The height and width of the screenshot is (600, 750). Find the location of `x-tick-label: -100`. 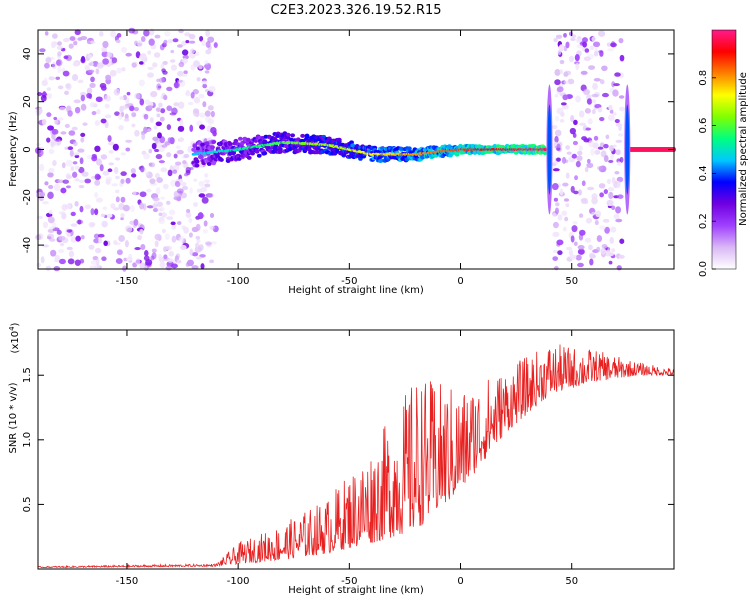

x-tick-label: -100 is located at coordinates (238, 281).